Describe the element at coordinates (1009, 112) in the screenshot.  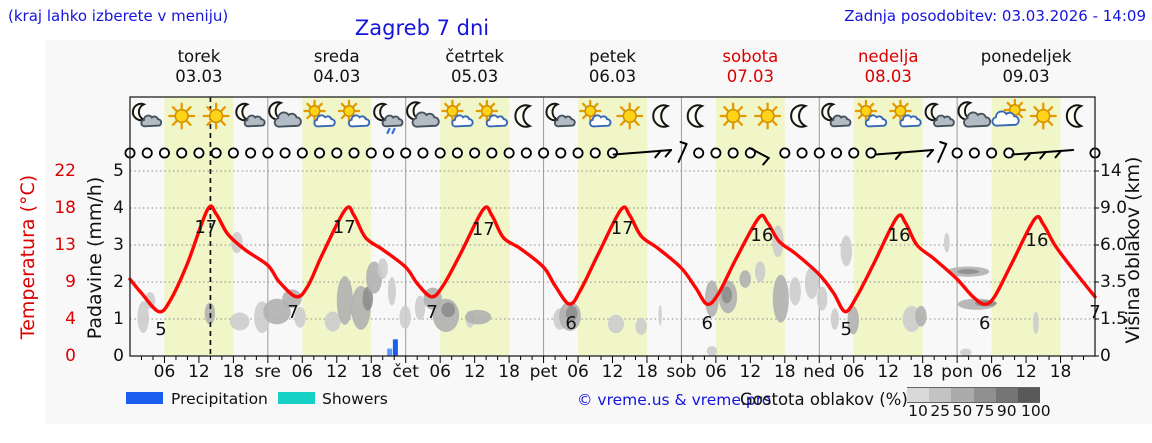
I see `weather-icon-cloud-sun` at that location.